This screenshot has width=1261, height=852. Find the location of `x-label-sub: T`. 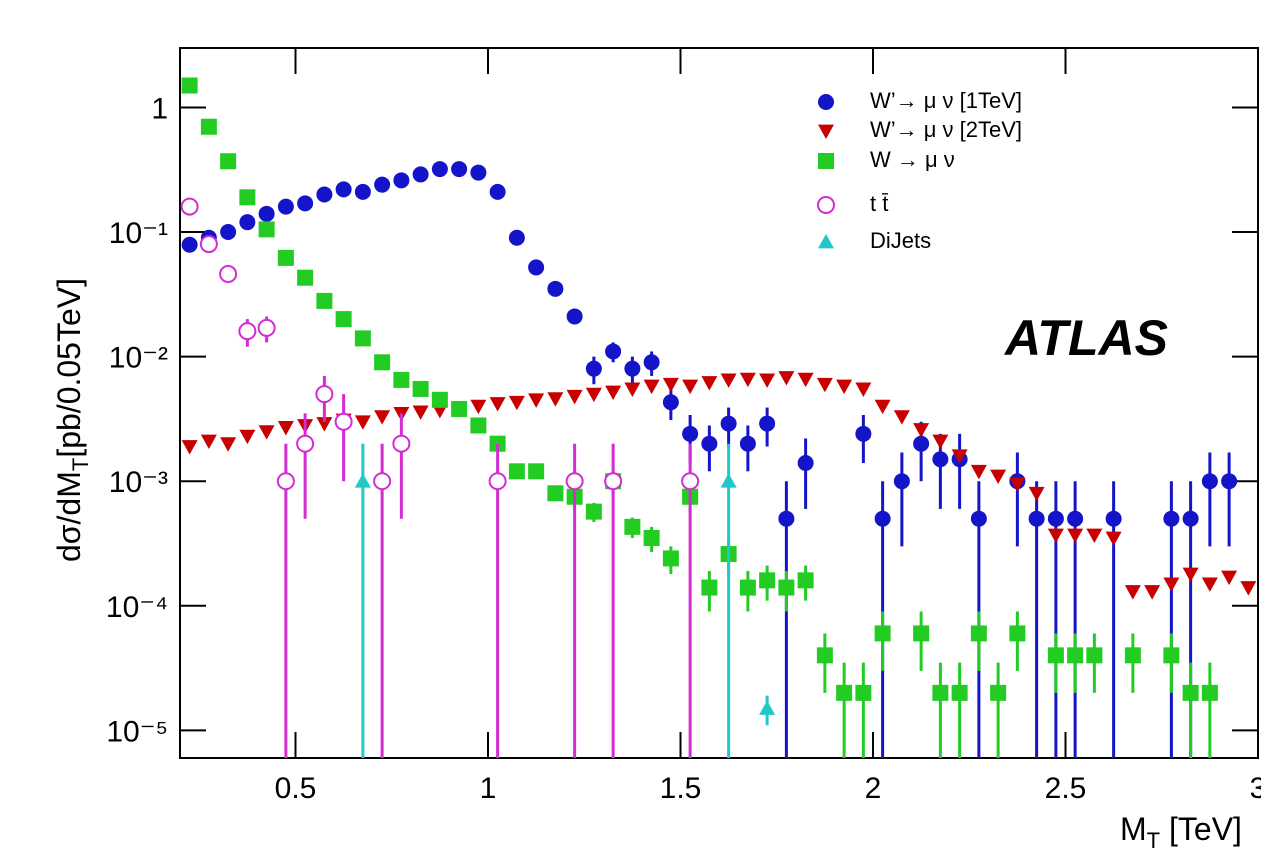

x-label-sub: T is located at coordinates (1153, 840).